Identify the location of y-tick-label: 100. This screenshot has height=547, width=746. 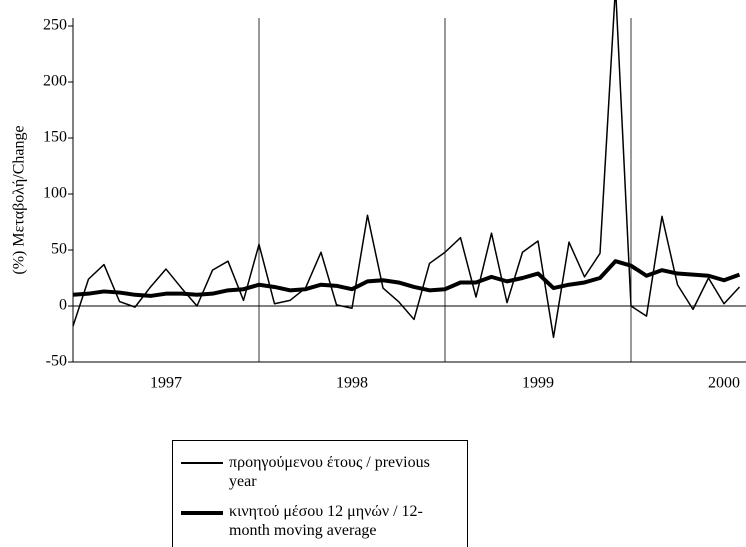
(55, 193).